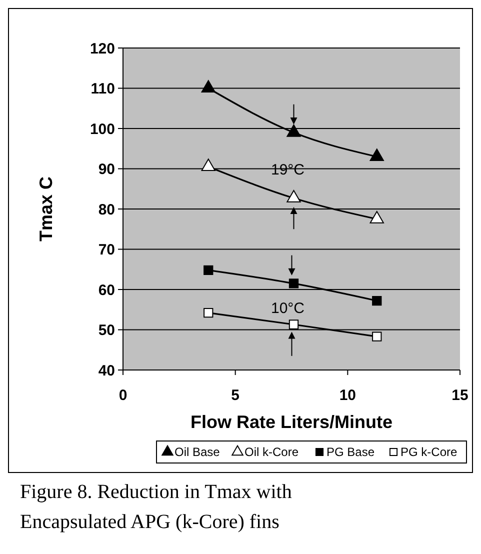 The height and width of the screenshot is (554, 481). I want to click on y-tick-label: 120, so click(102, 49).